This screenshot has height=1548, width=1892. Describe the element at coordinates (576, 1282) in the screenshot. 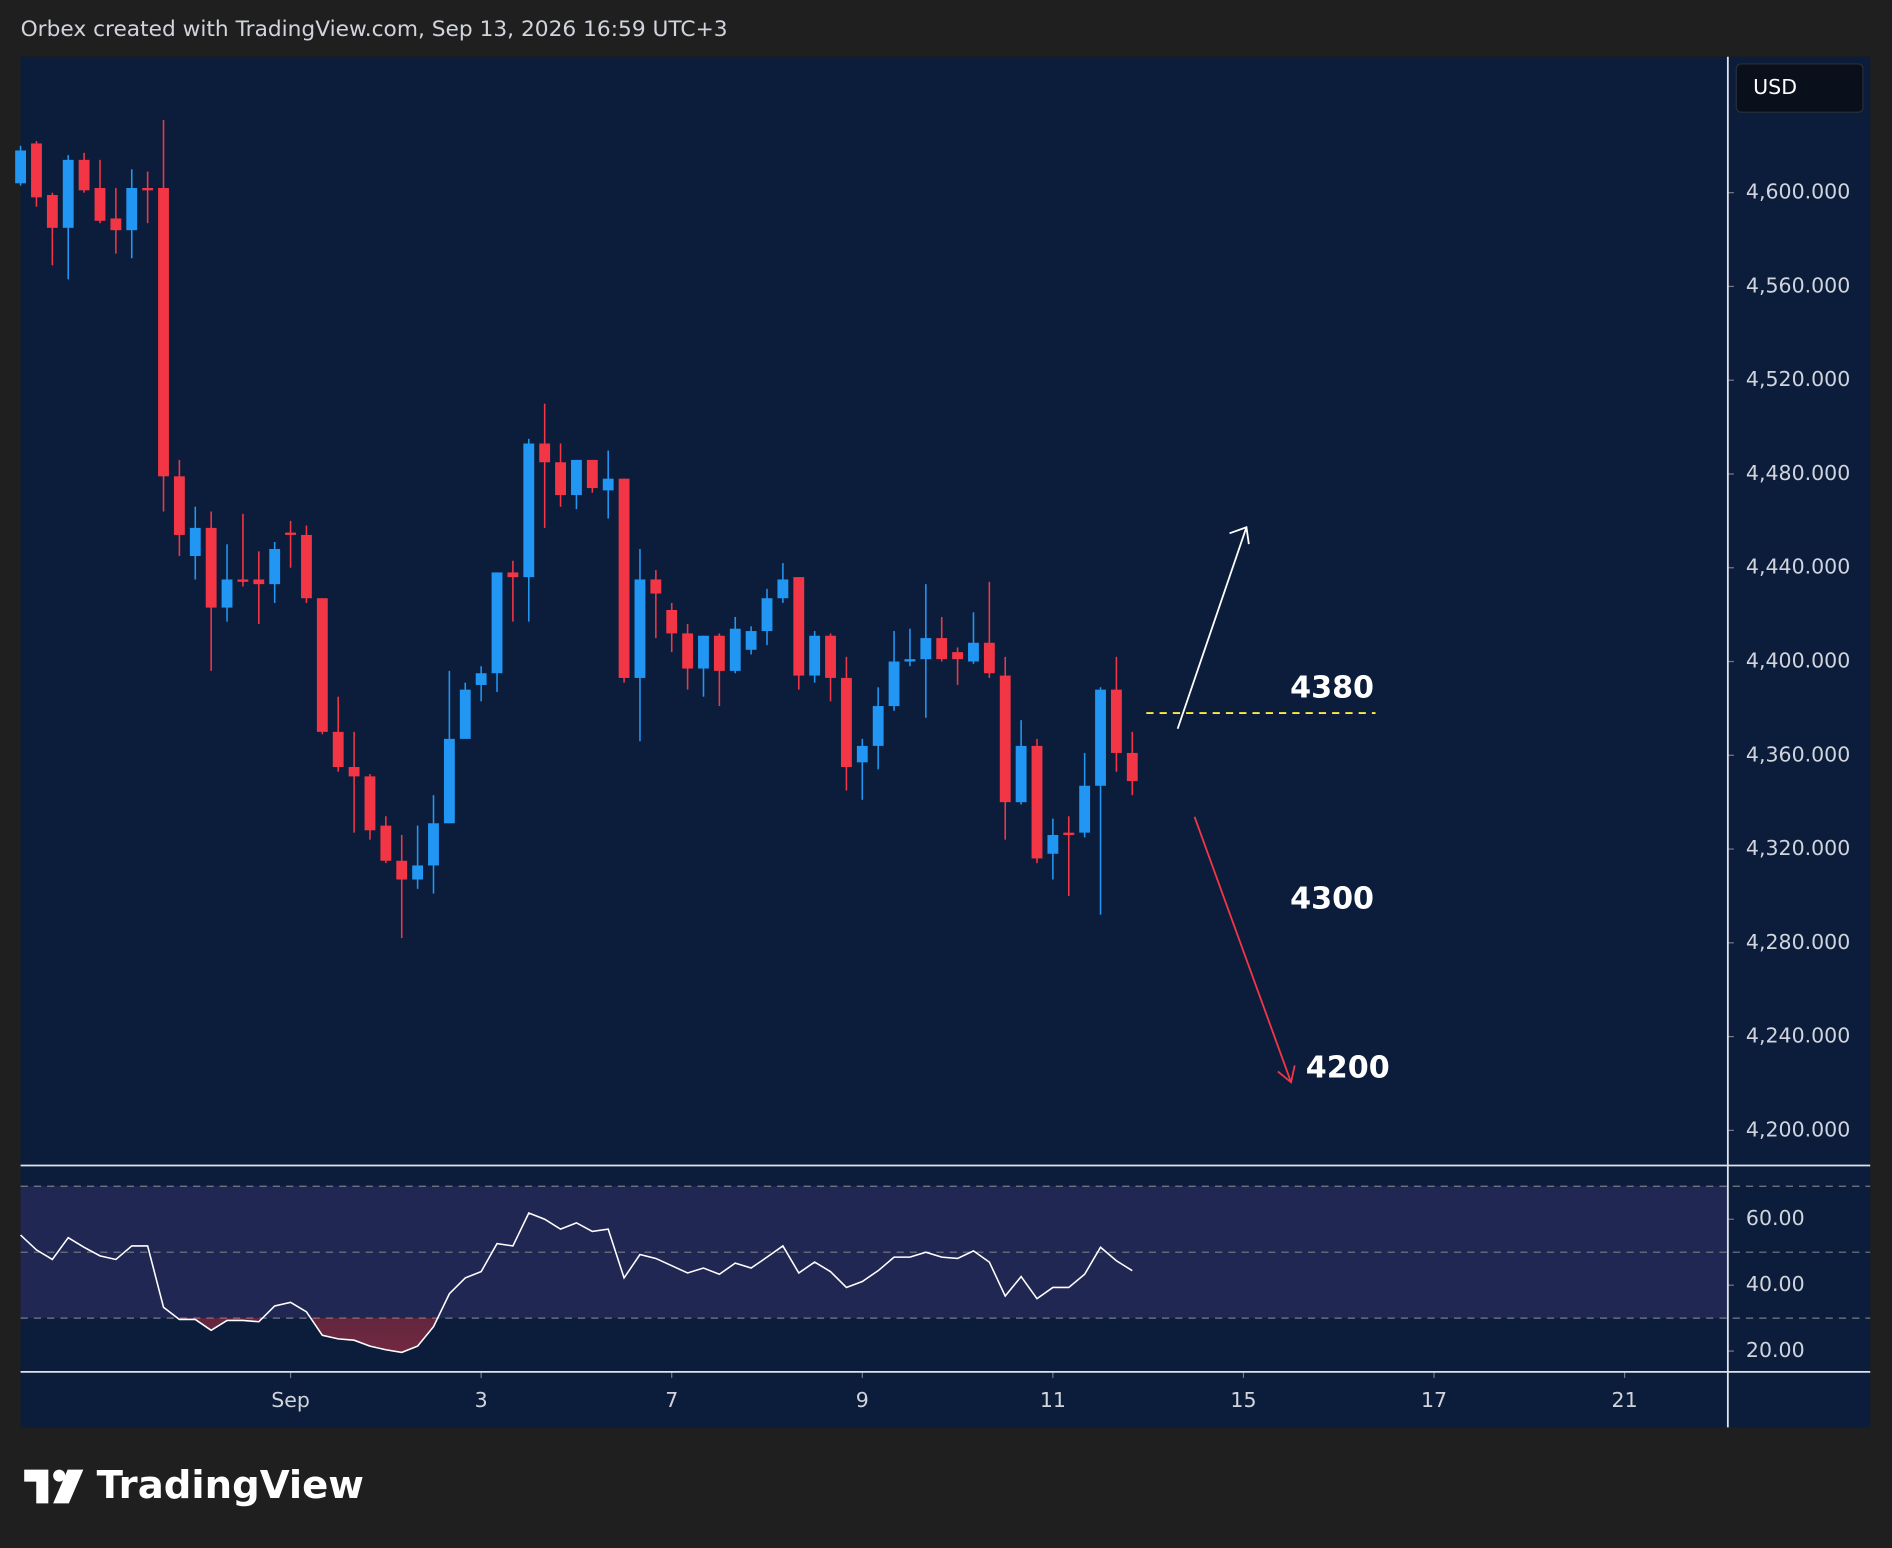

I see `rsi-line` at that location.